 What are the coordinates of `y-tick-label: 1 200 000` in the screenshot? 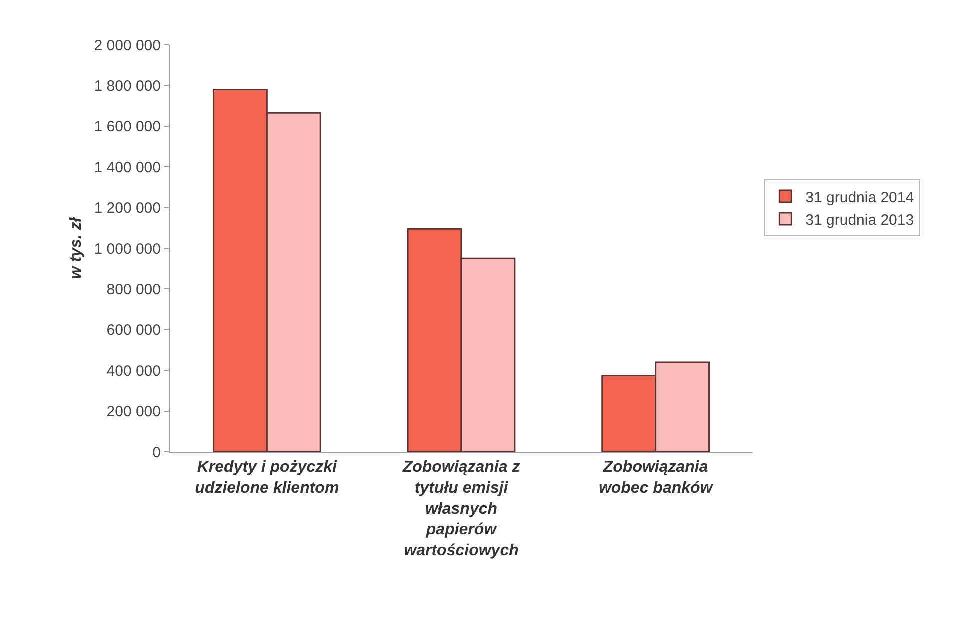 It's located at (127, 209).